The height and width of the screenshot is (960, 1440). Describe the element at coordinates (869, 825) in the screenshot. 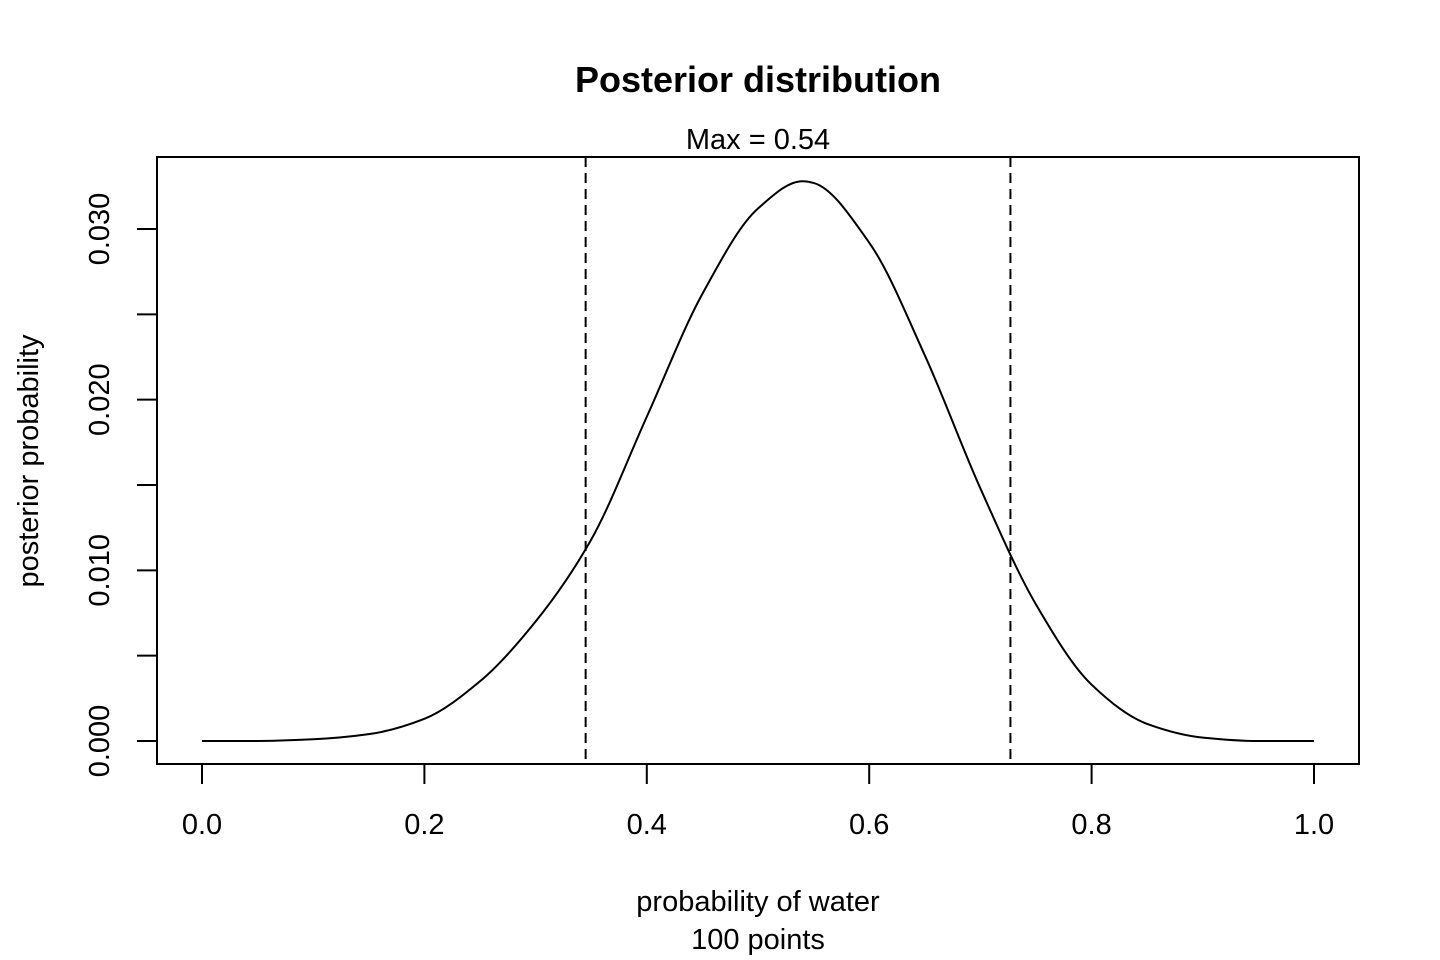

I see `x-tick-label: 0.6` at that location.